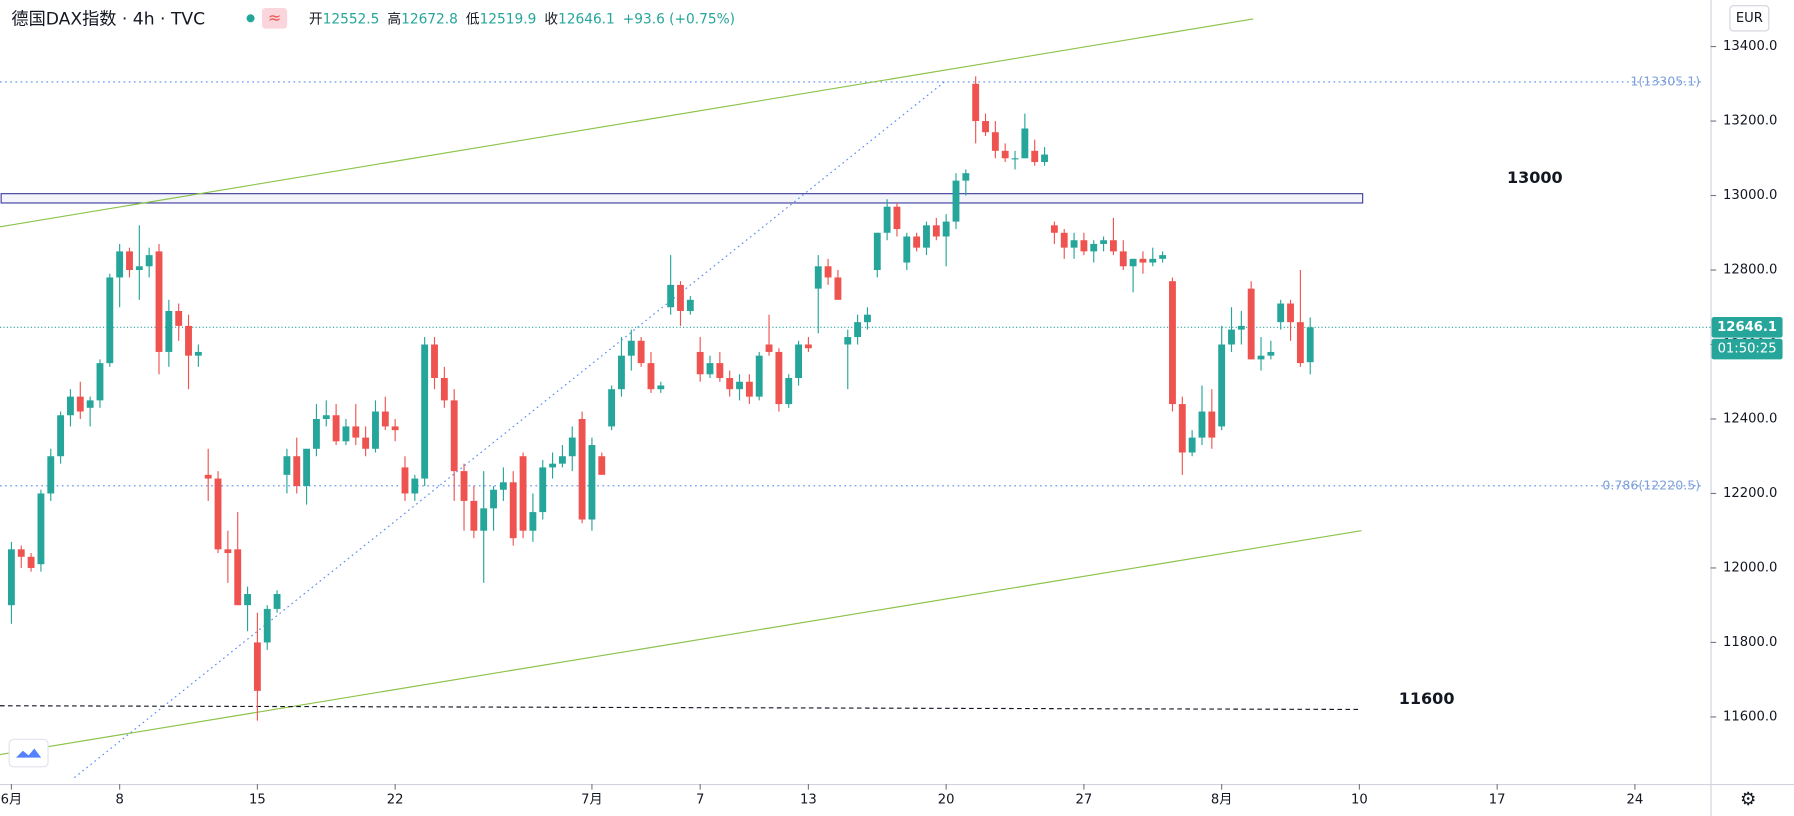  I want to click on y-tick-label: 12400.0, so click(1750, 418).